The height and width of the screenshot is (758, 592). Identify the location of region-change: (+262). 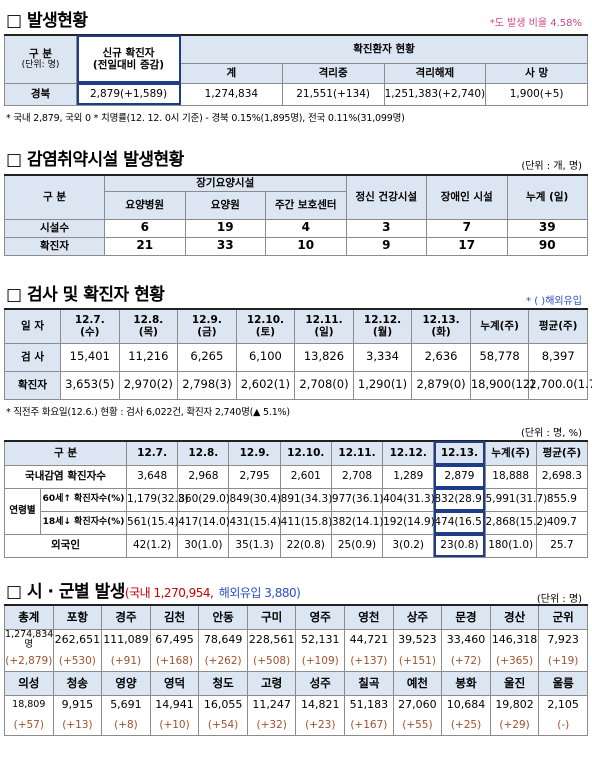
(223, 661).